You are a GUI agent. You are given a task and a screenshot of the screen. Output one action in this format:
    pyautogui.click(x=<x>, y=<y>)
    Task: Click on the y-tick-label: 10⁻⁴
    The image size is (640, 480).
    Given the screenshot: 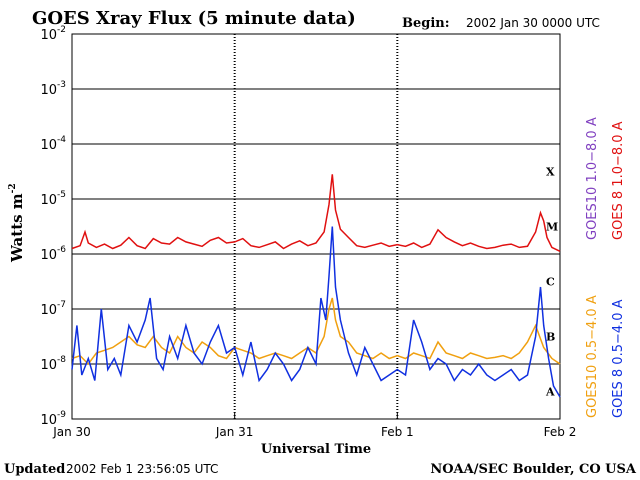 What is the action you would take?
    pyautogui.click(x=53, y=144)
    